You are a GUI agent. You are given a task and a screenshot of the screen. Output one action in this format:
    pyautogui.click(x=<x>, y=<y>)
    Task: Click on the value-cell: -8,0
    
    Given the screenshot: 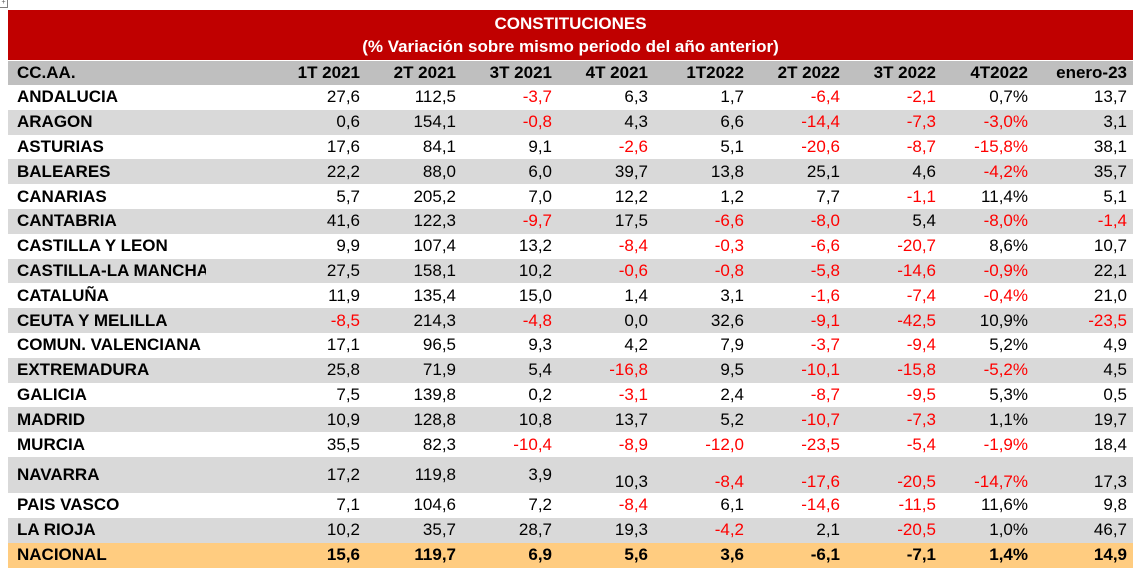 What is the action you would take?
    pyautogui.click(x=798, y=221)
    